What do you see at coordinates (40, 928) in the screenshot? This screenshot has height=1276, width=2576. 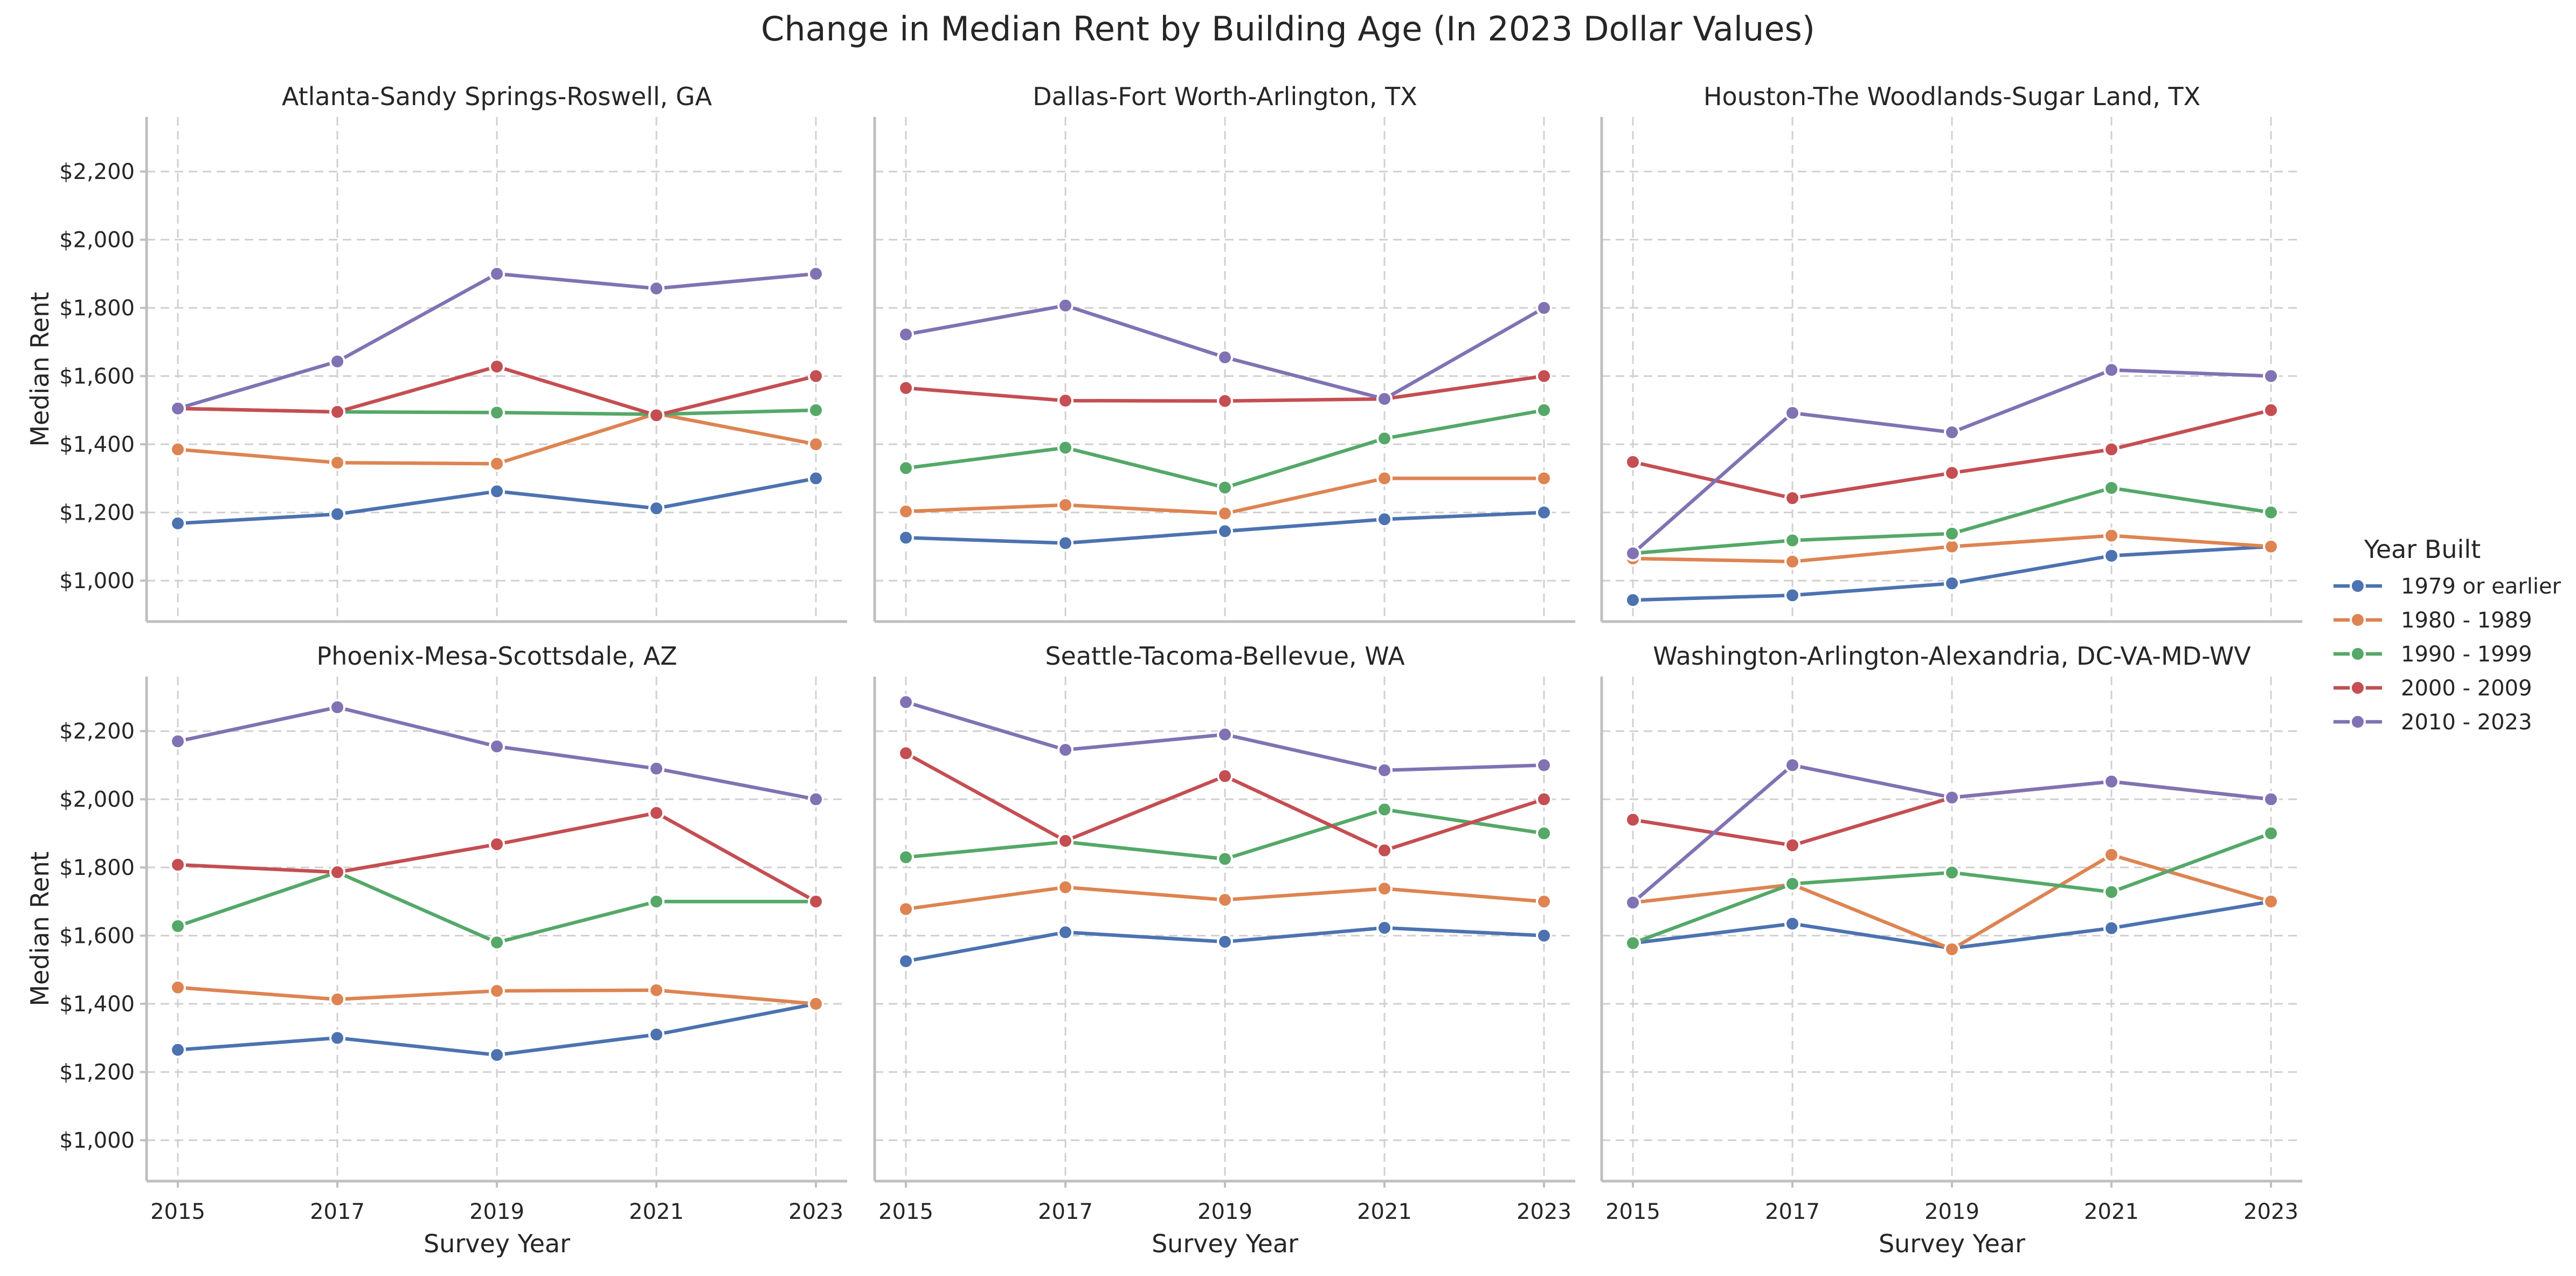 I see `y-axis-label: Median Rent` at bounding box center [40, 928].